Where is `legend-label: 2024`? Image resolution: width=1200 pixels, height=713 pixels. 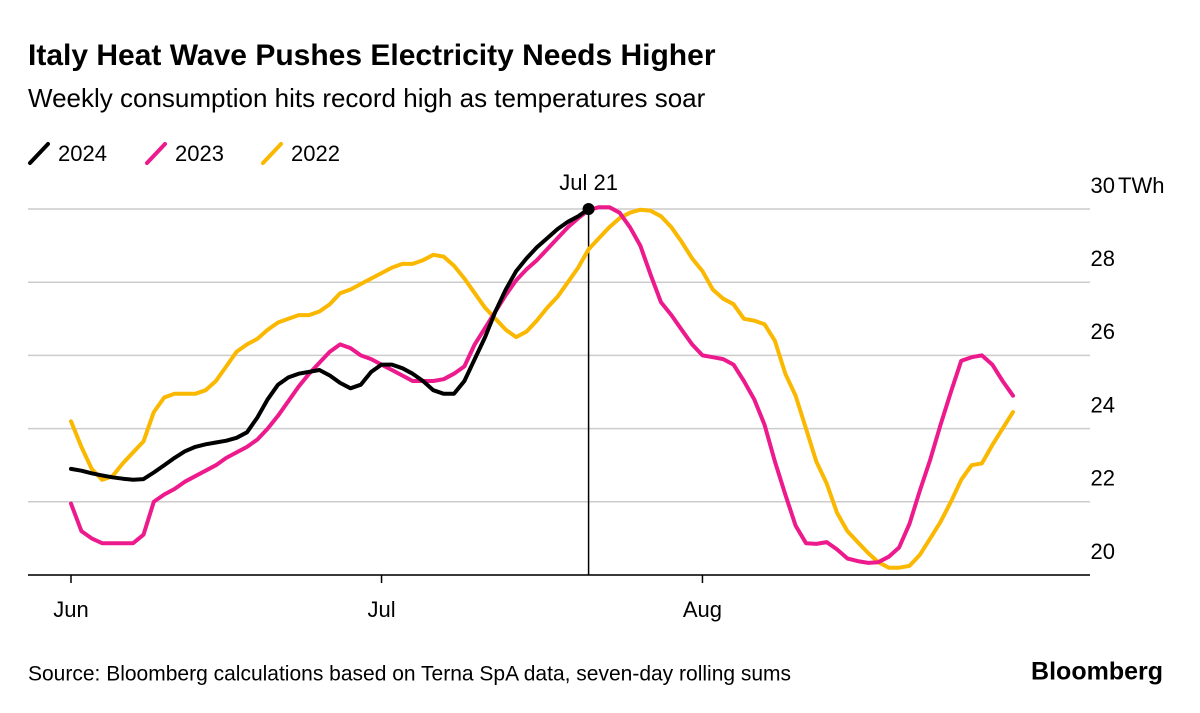
legend-label: 2024 is located at coordinates (82, 153).